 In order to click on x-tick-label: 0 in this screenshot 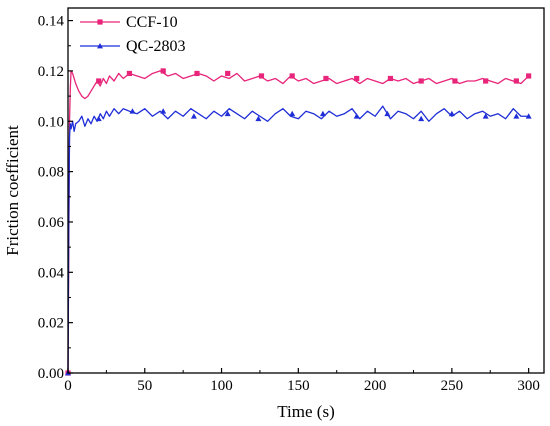, I will do `click(68, 386)`.